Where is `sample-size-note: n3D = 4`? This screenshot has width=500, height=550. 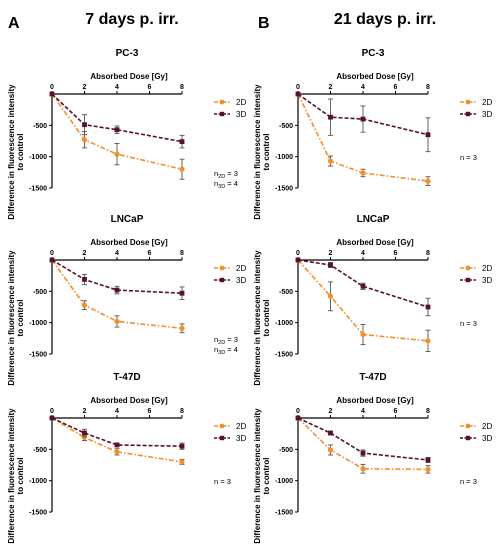
sample-size-note: n3D = 4 is located at coordinates (226, 350).